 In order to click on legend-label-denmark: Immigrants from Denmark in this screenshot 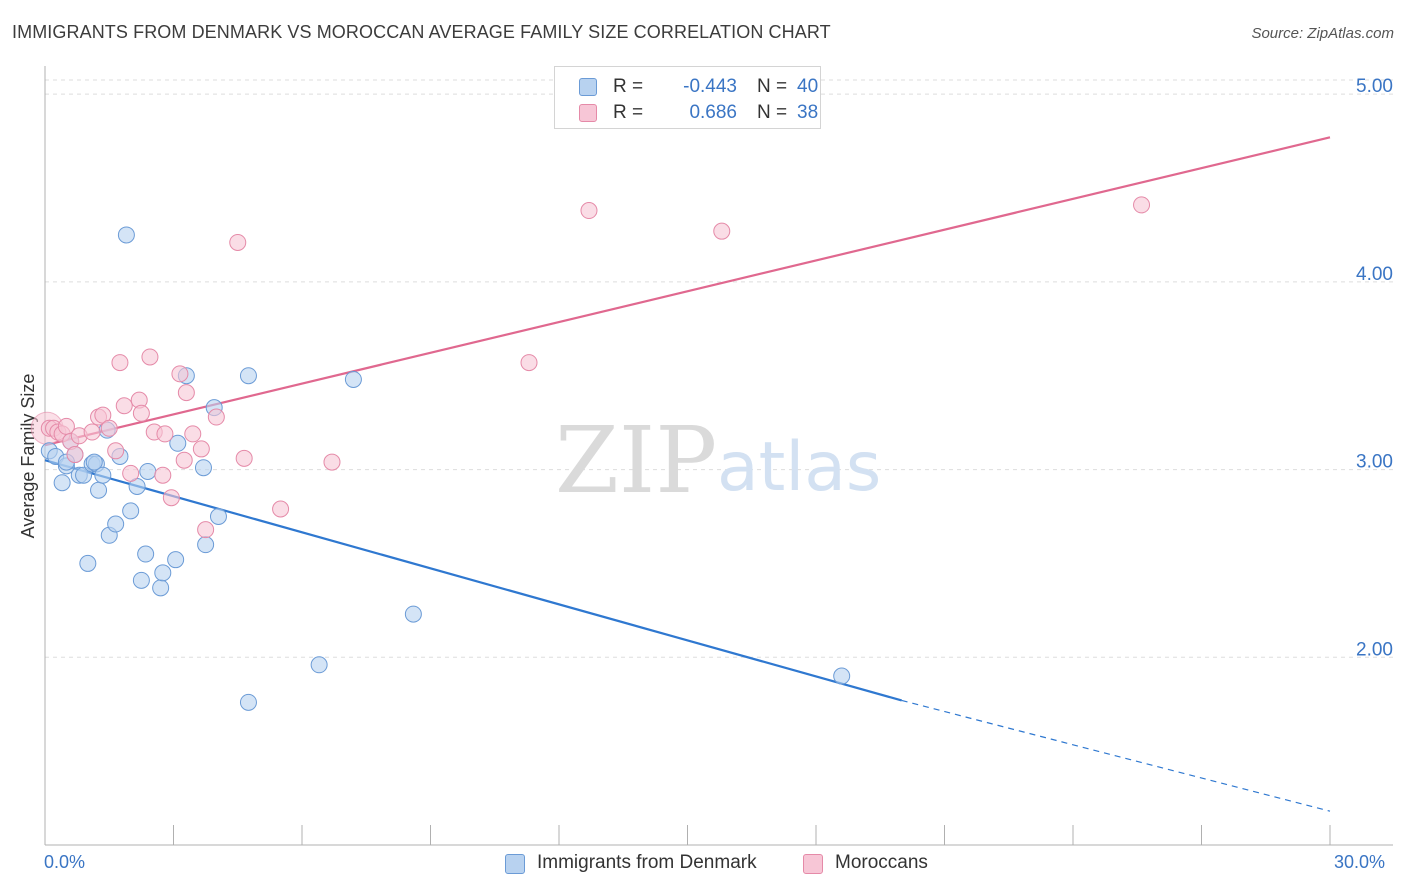, I will do `click(647, 862)`.